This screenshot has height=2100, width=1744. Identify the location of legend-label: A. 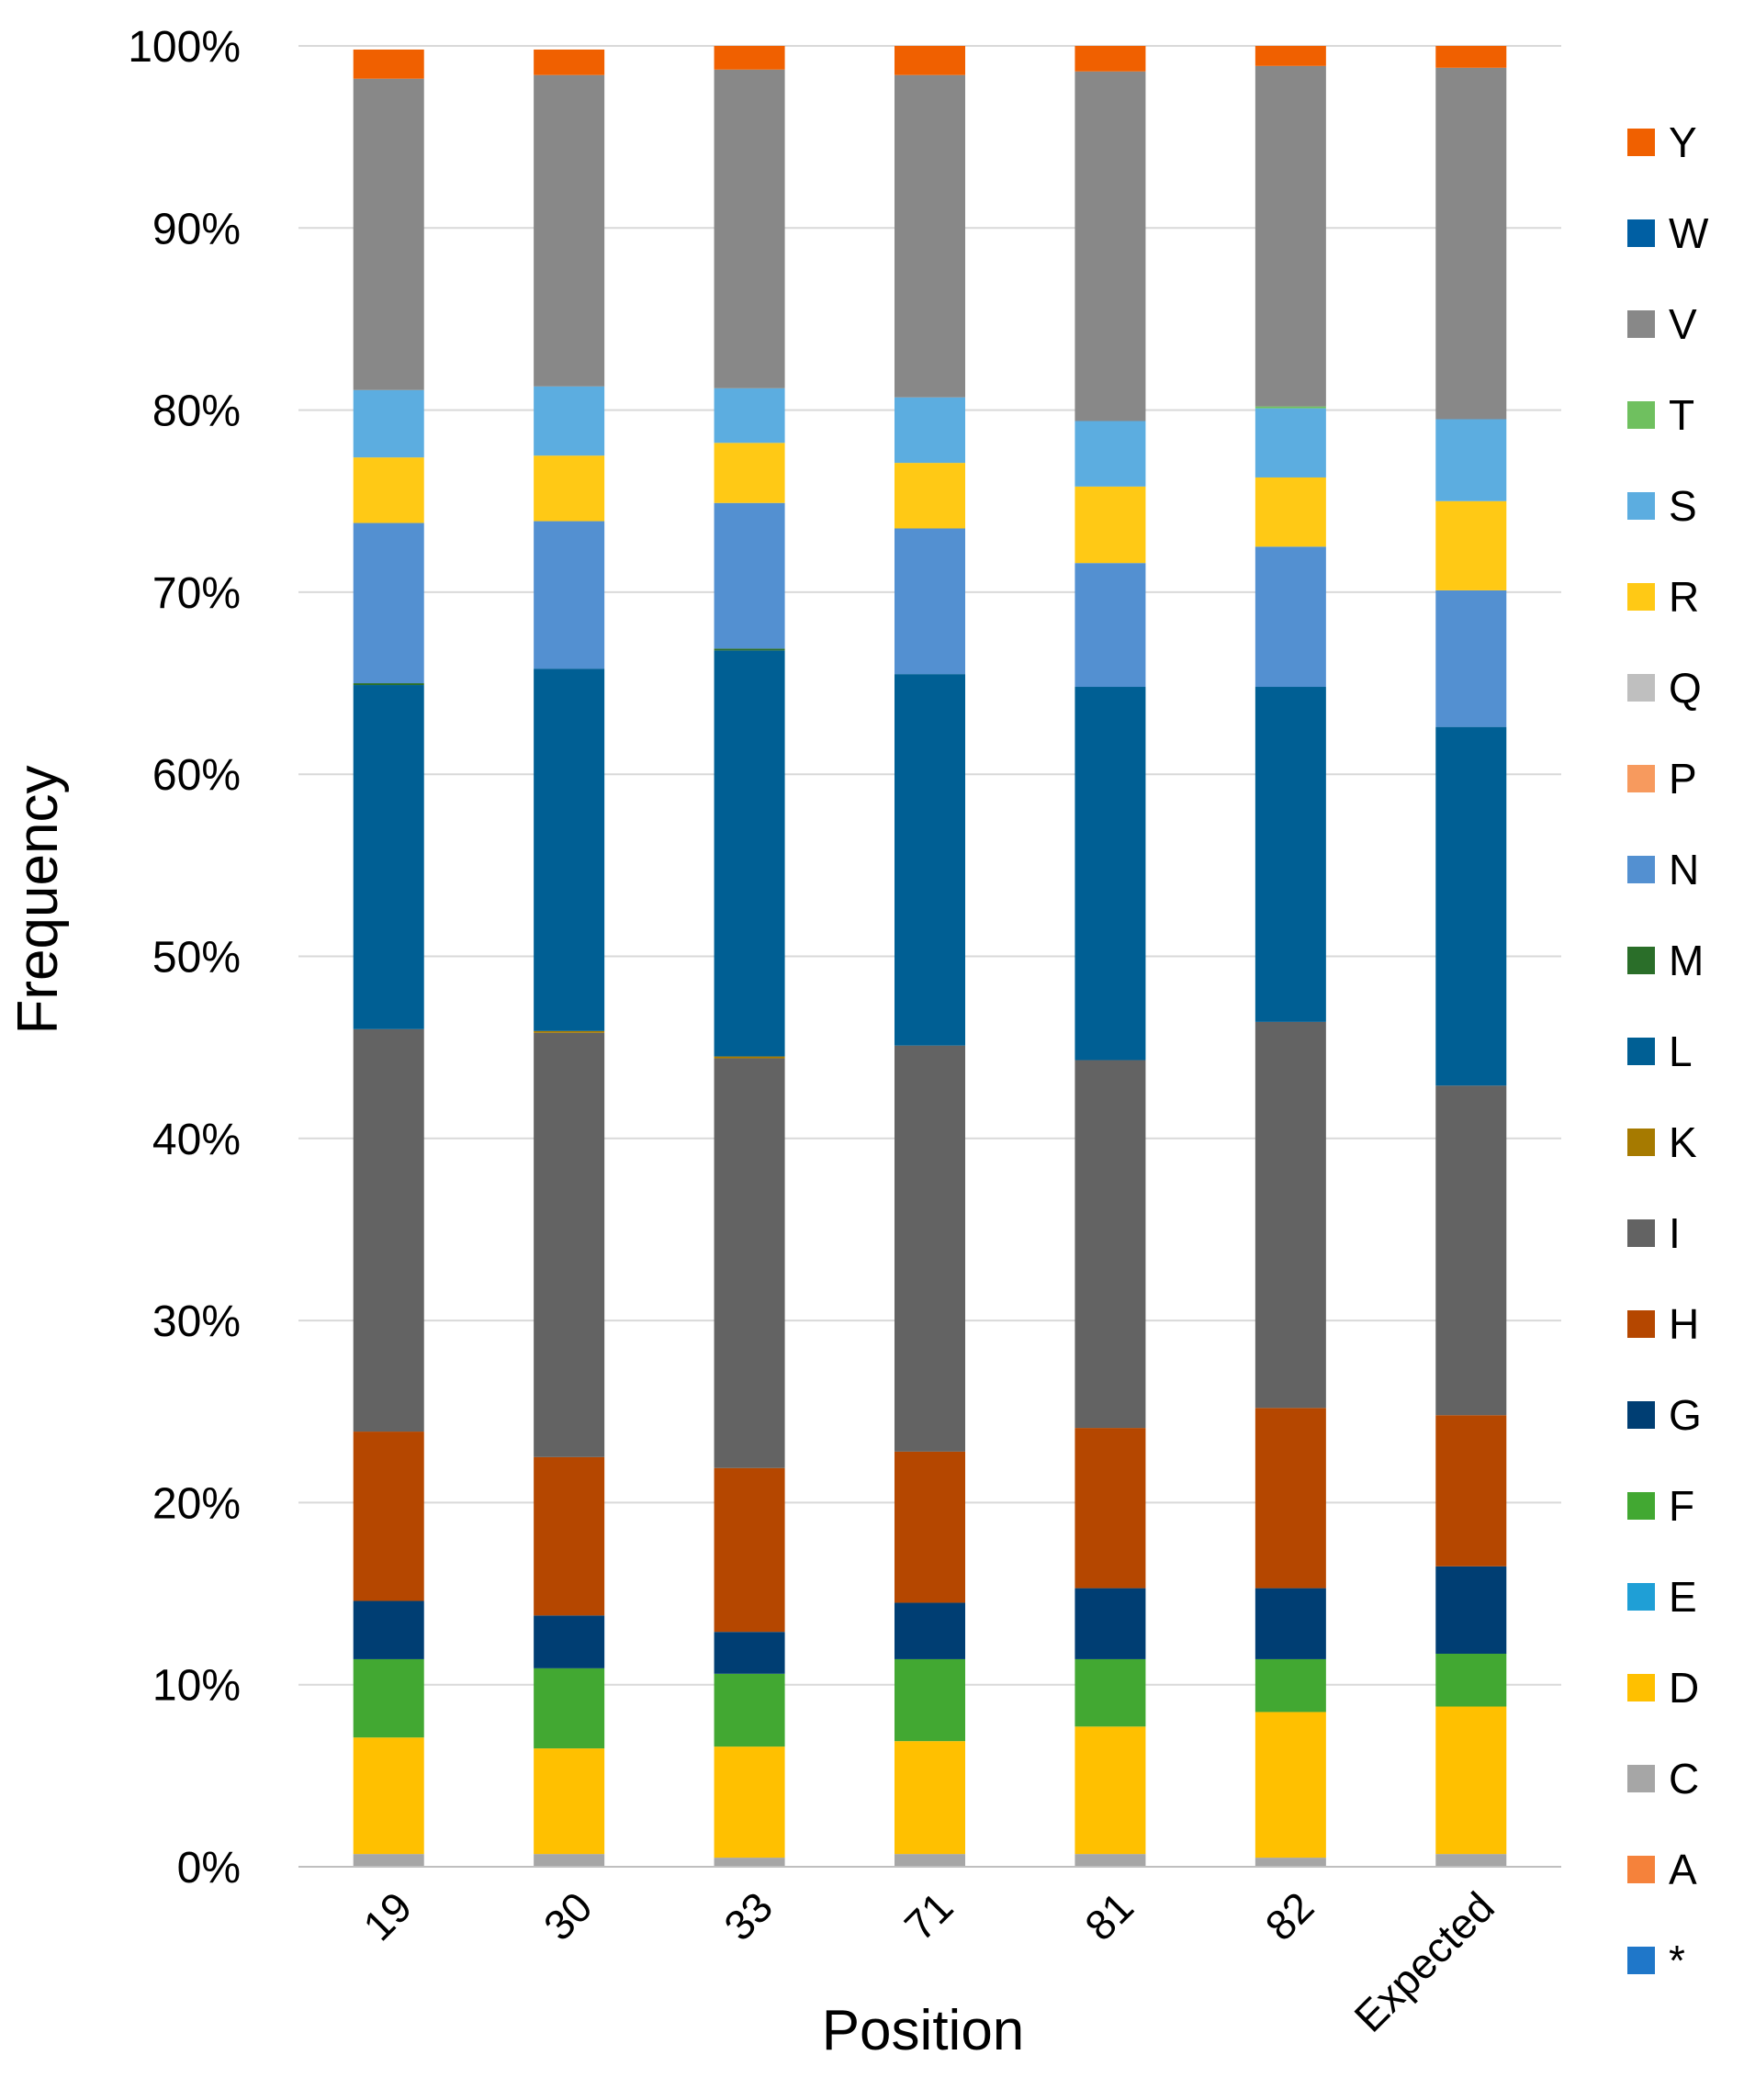
(1683, 1869).